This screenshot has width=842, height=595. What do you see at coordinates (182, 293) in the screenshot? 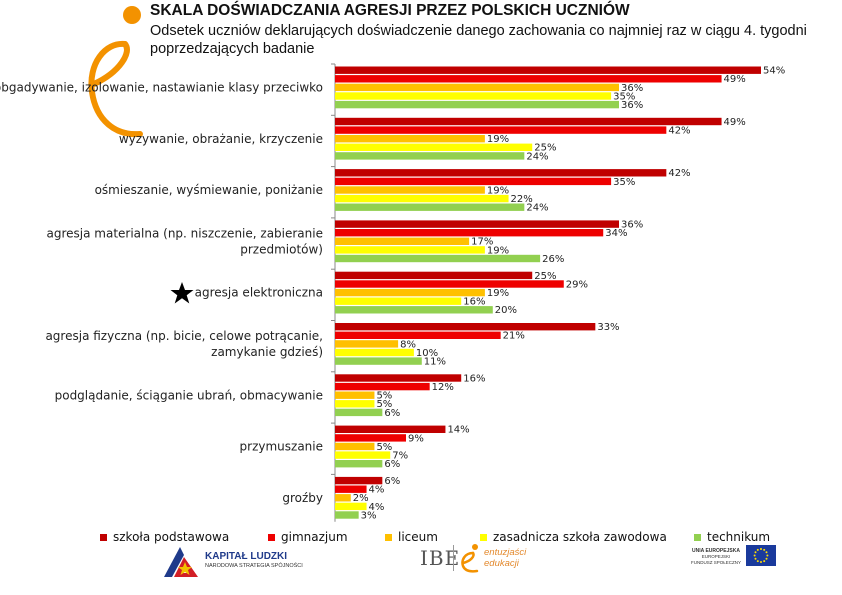
I see `star-icon` at bounding box center [182, 293].